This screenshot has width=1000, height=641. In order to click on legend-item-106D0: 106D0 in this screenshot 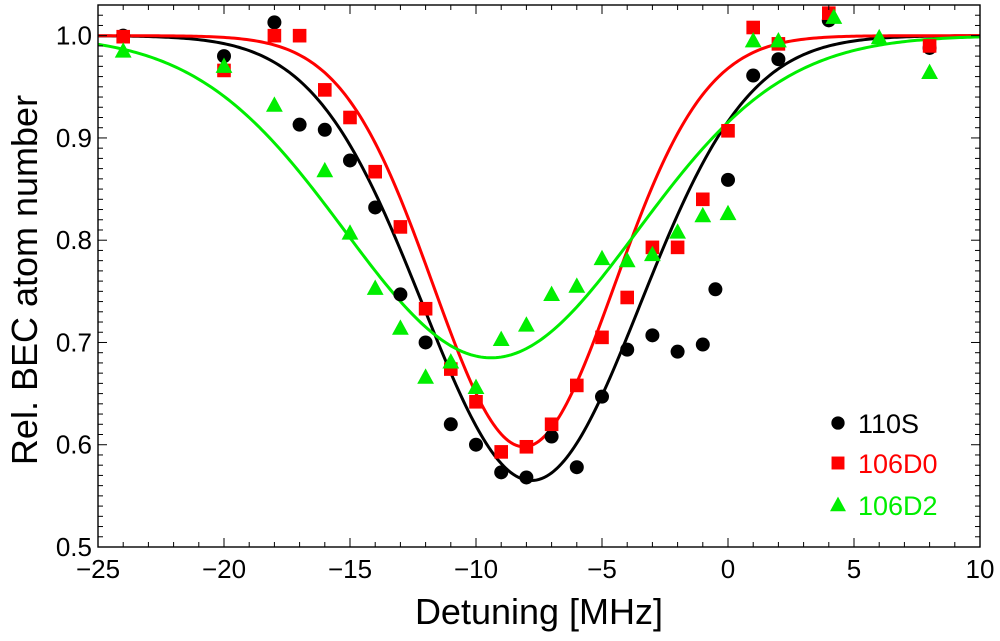, I will do `click(884, 464)`.